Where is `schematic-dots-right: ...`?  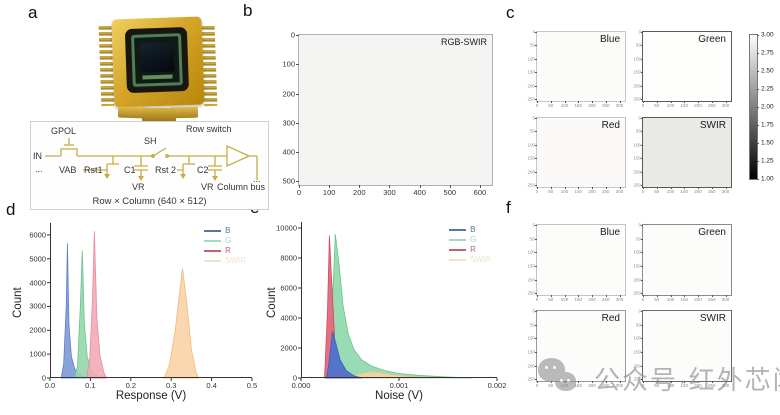 schematic-dots-right: ... is located at coordinates (257, 179).